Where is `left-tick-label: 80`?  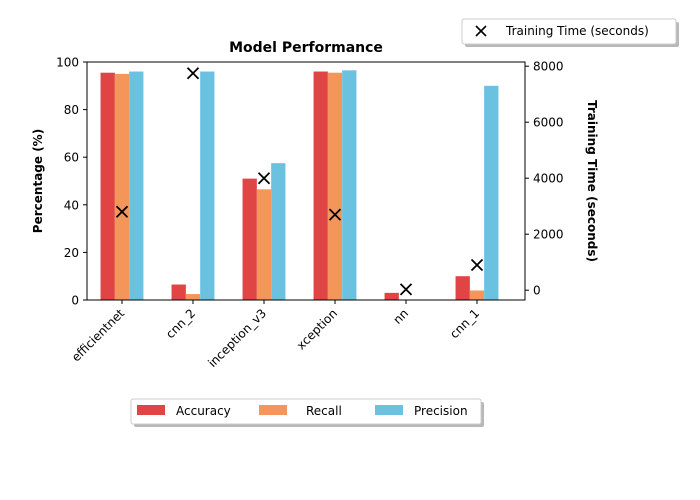
left-tick-label: 80 is located at coordinates (71, 110).